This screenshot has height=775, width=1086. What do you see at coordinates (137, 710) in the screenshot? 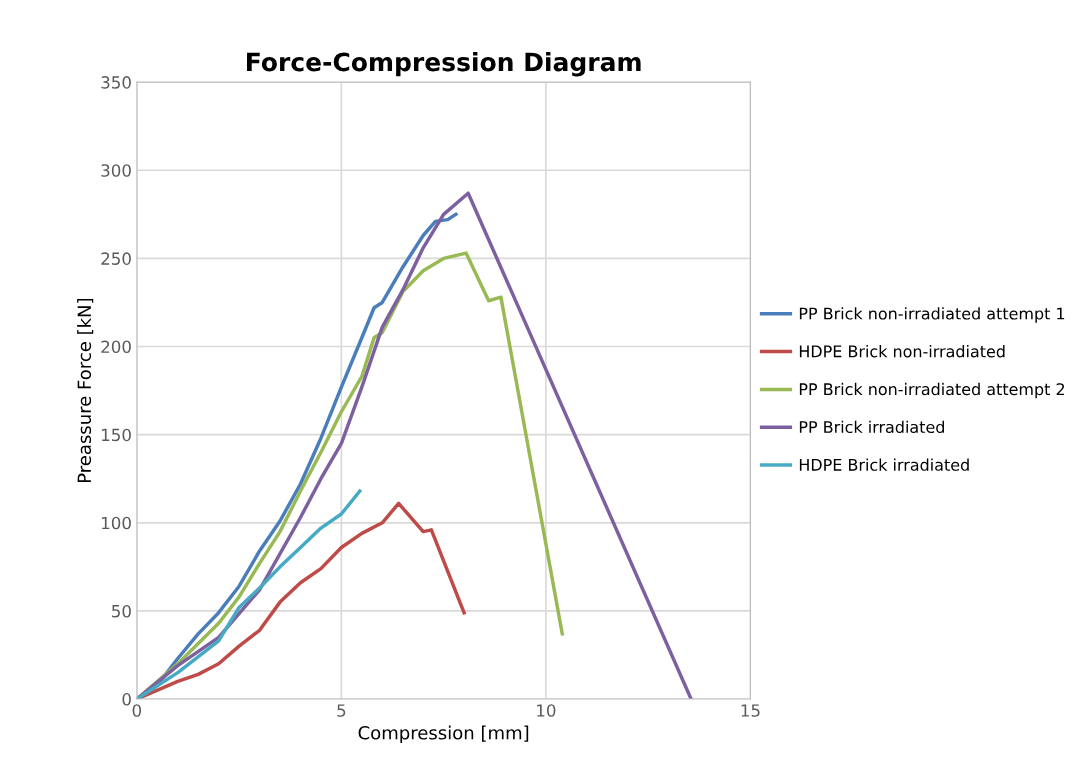
I see `x-tick-label: 0` at bounding box center [137, 710].